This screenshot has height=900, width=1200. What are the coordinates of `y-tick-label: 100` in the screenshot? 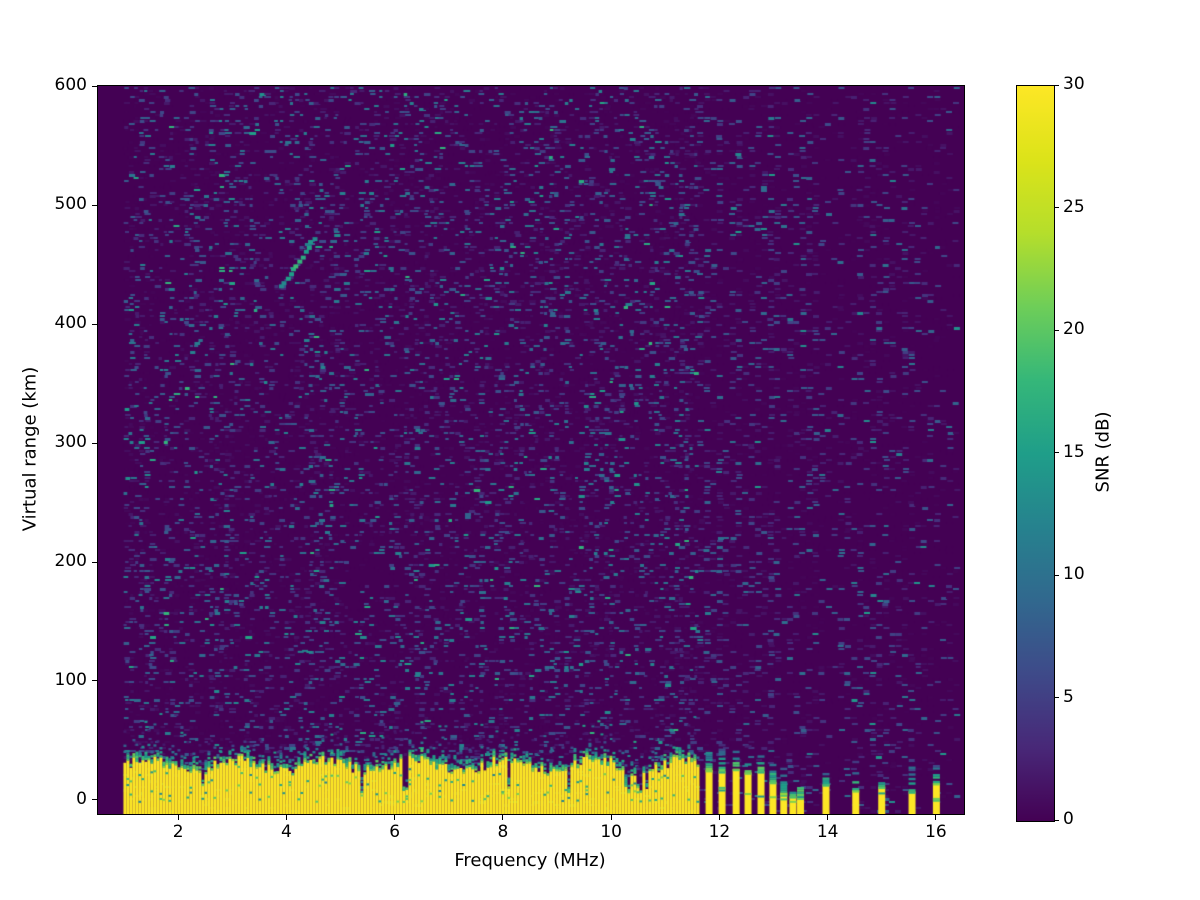 It's located at (70, 679).